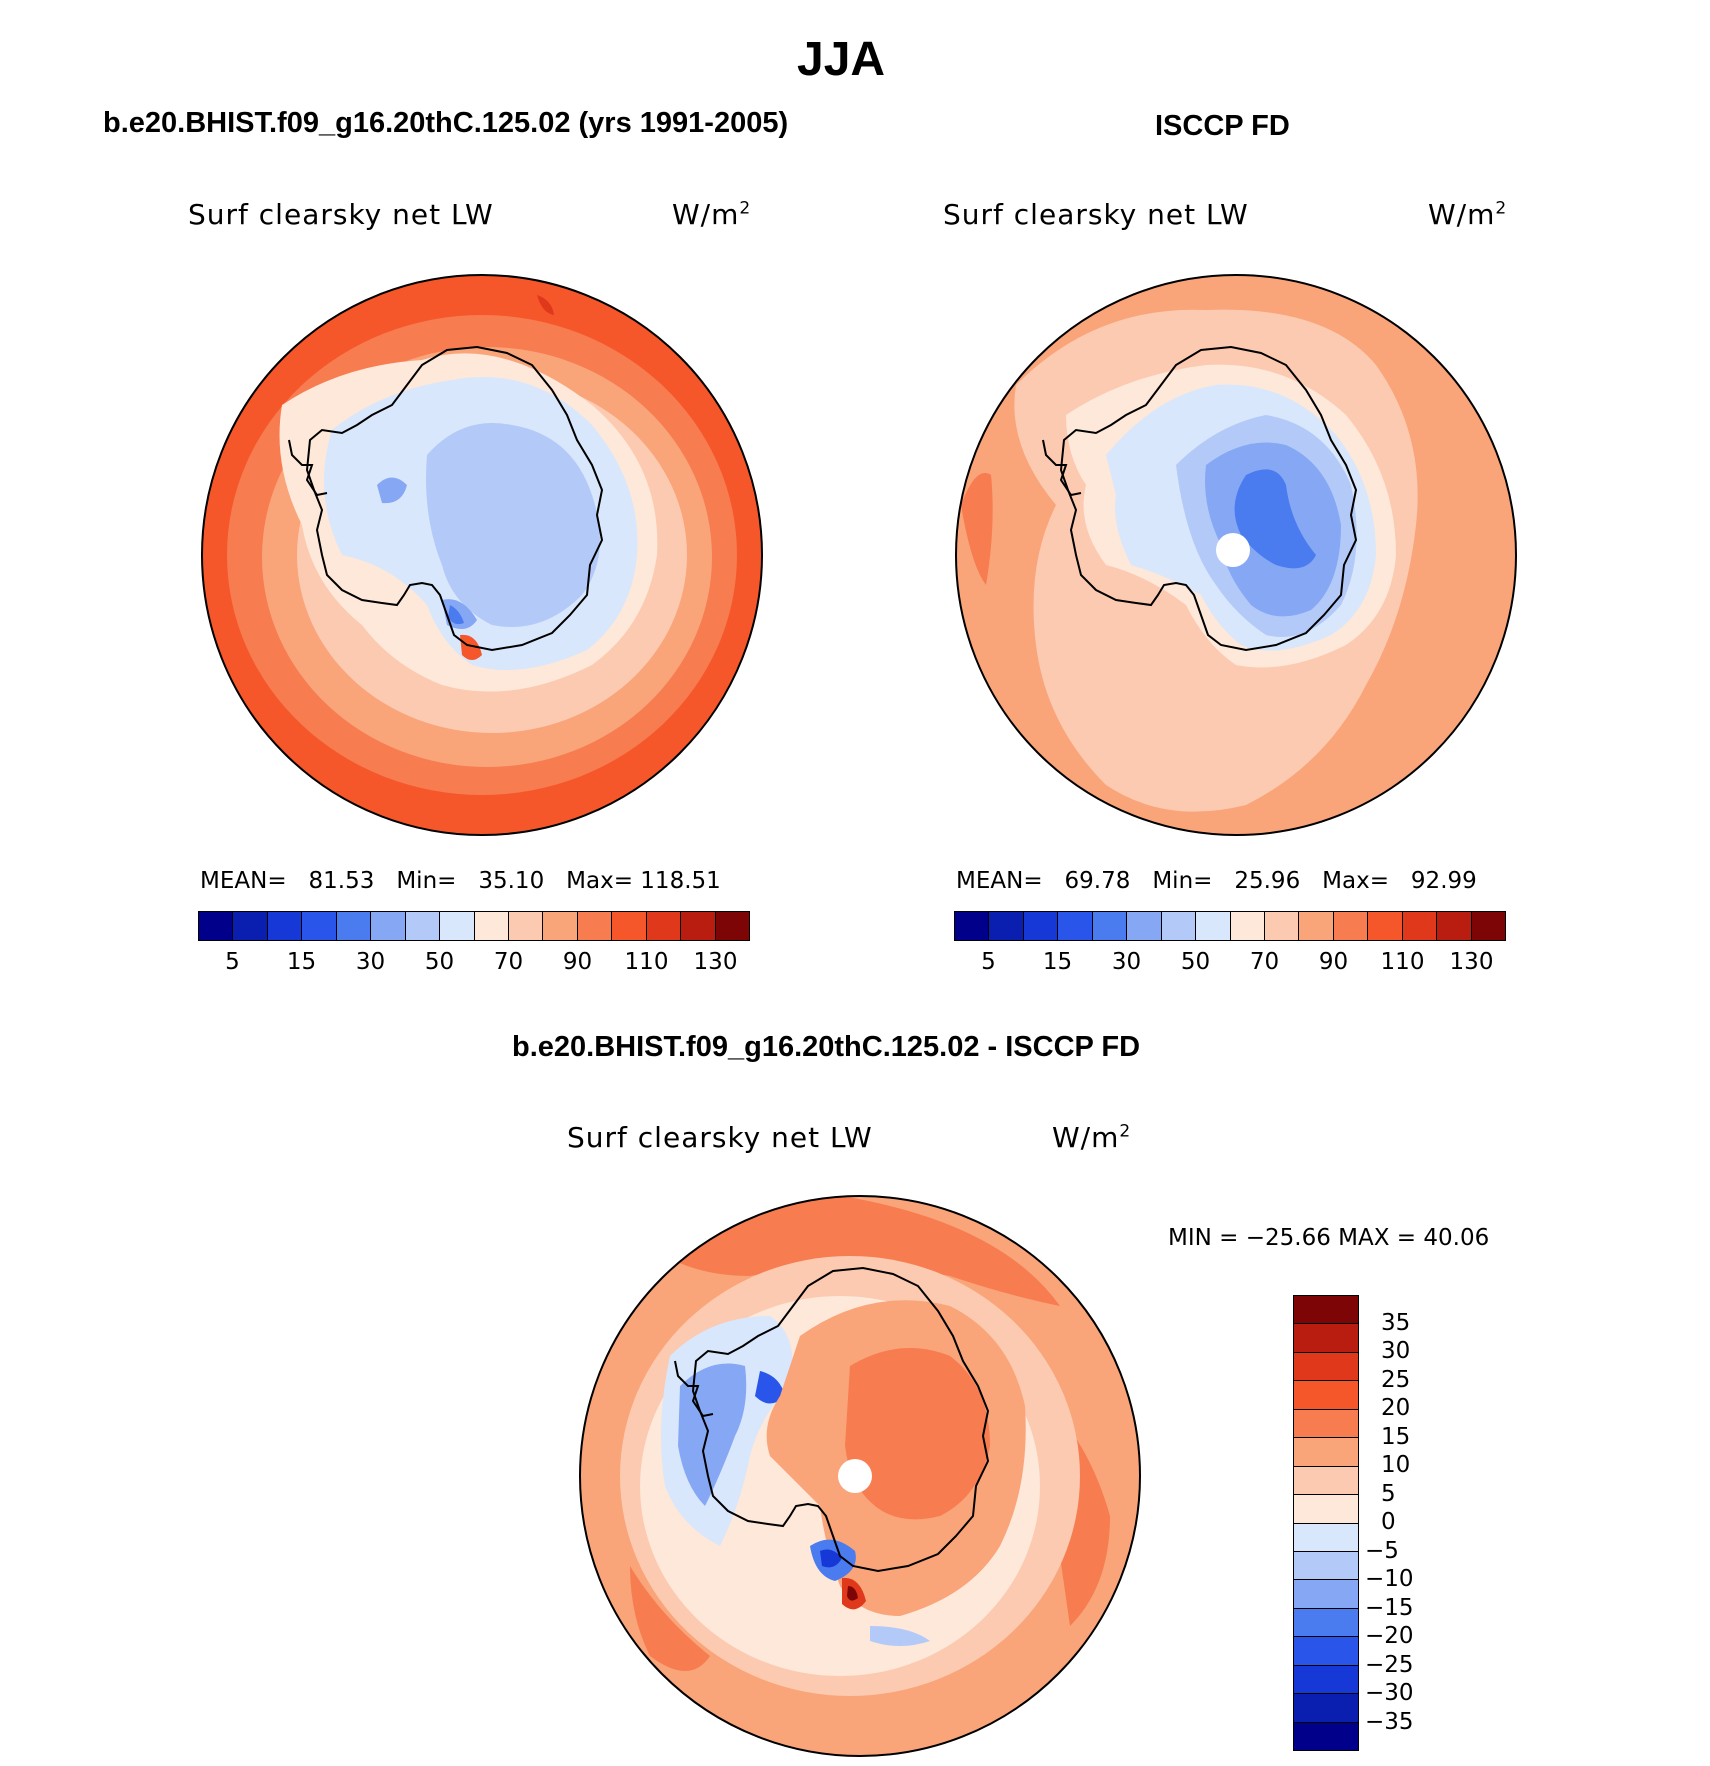  What do you see at coordinates (1216, 881) in the screenshot?
I see `obs-stats: MEAN= 69.78 Min= 25.96 Max= 92.99` at bounding box center [1216, 881].